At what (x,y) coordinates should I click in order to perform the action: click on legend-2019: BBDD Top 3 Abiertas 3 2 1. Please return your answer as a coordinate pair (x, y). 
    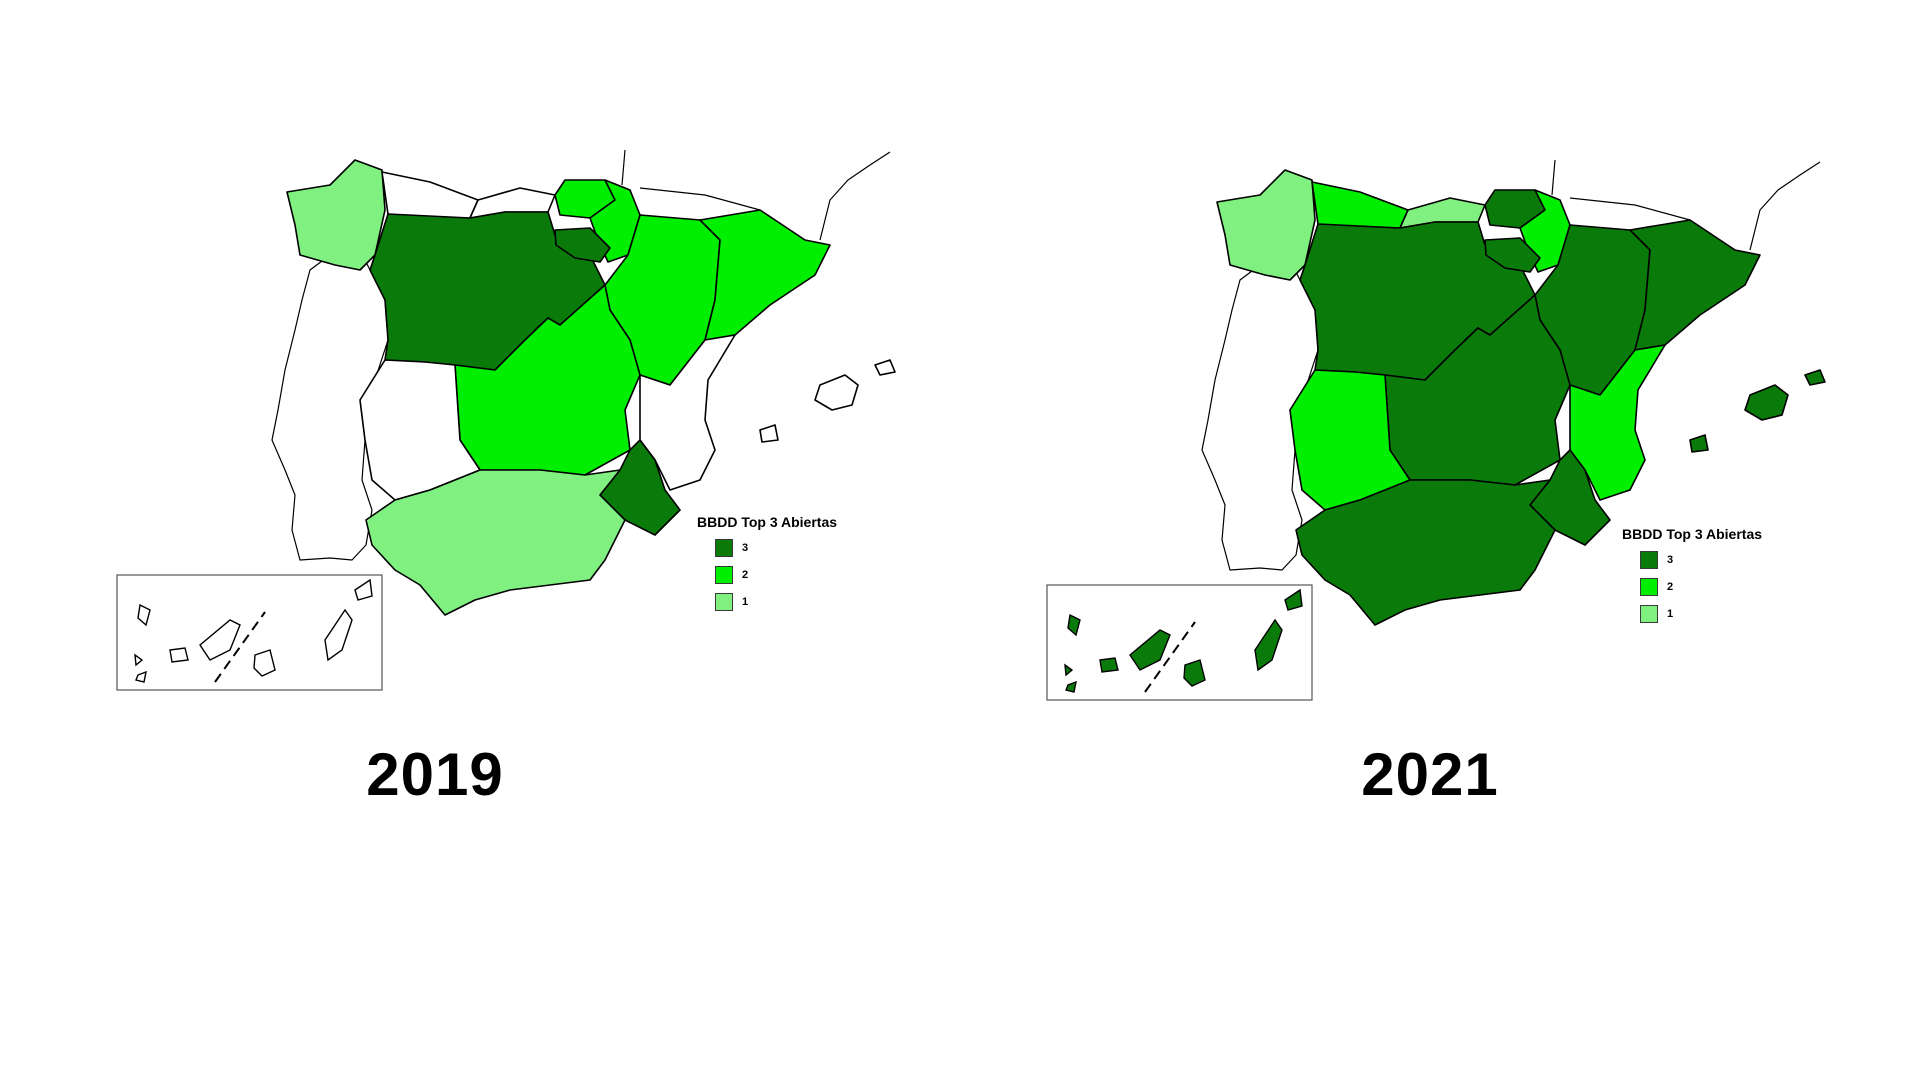
    Looking at the image, I should click on (797, 564).